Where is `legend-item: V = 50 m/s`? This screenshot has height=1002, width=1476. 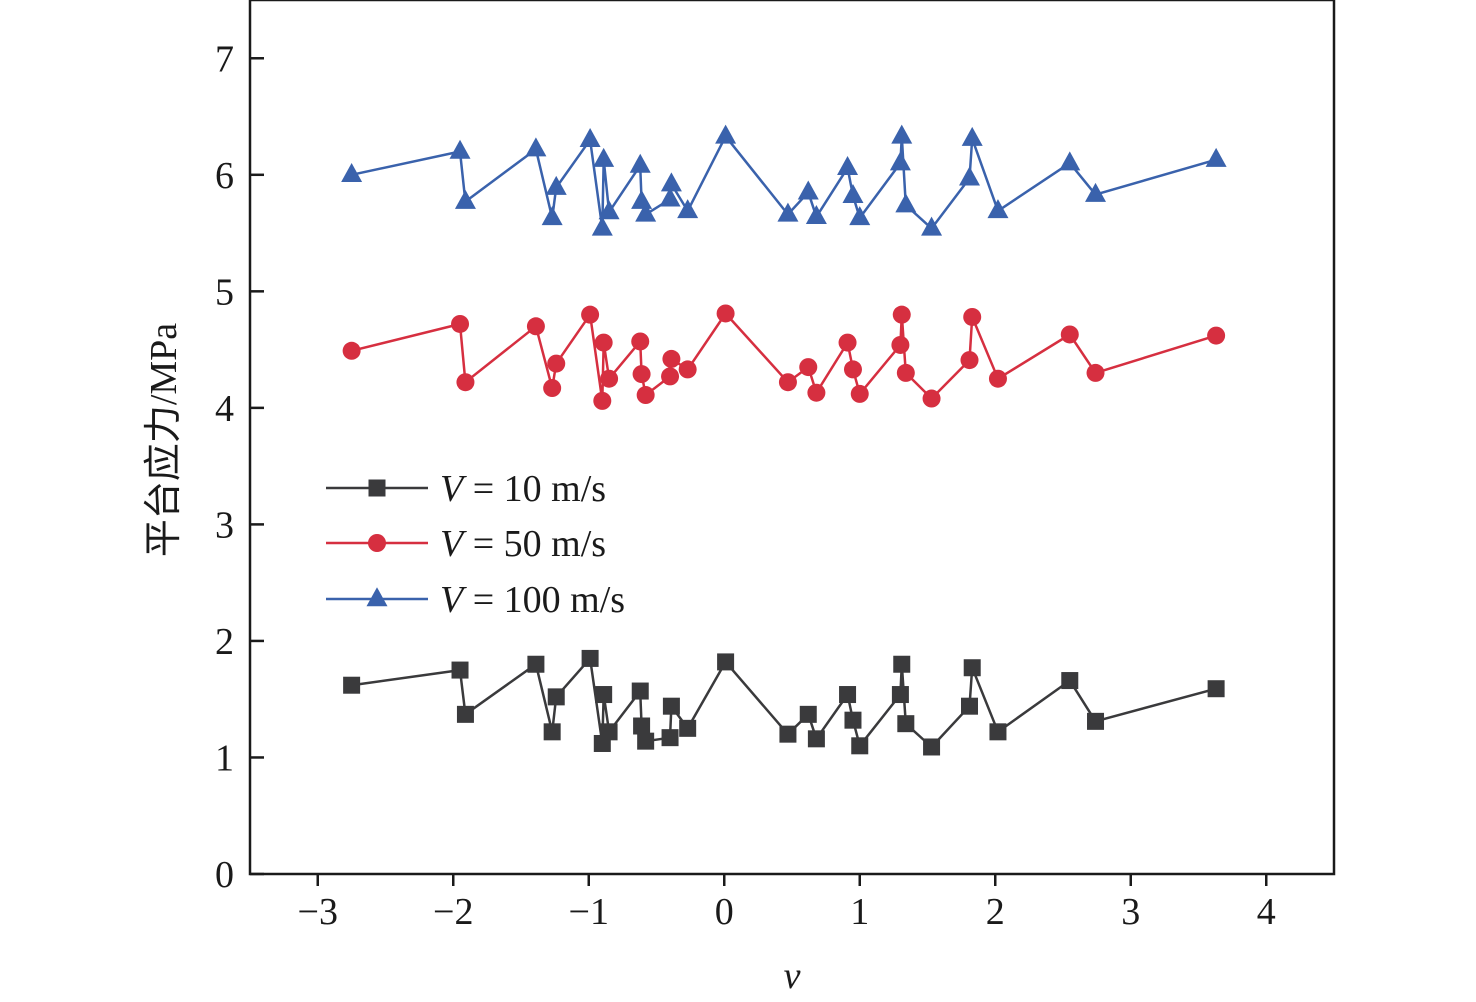 legend-item: V = 50 m/s is located at coordinates (466, 544).